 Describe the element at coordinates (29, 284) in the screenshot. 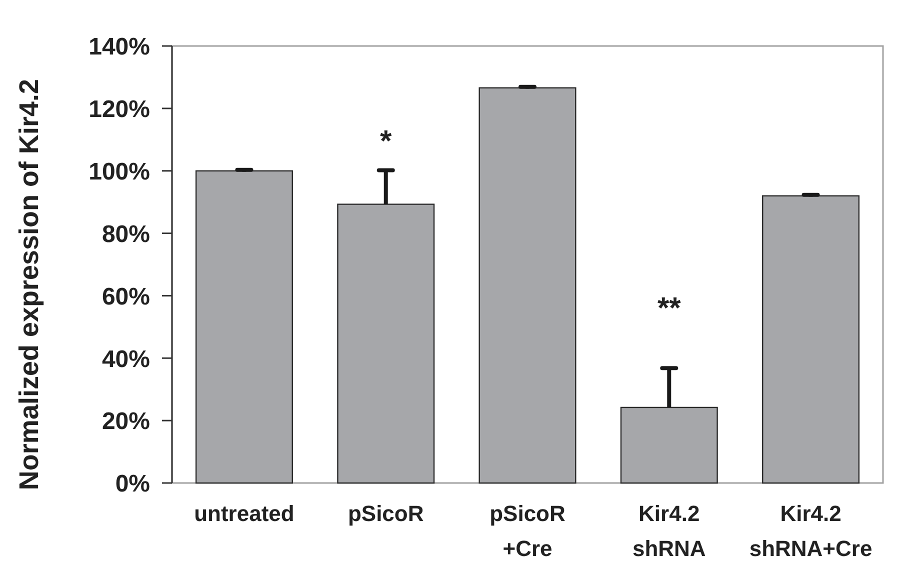

I see `y-axis-title: Normalized expression of Kir4.2` at that location.